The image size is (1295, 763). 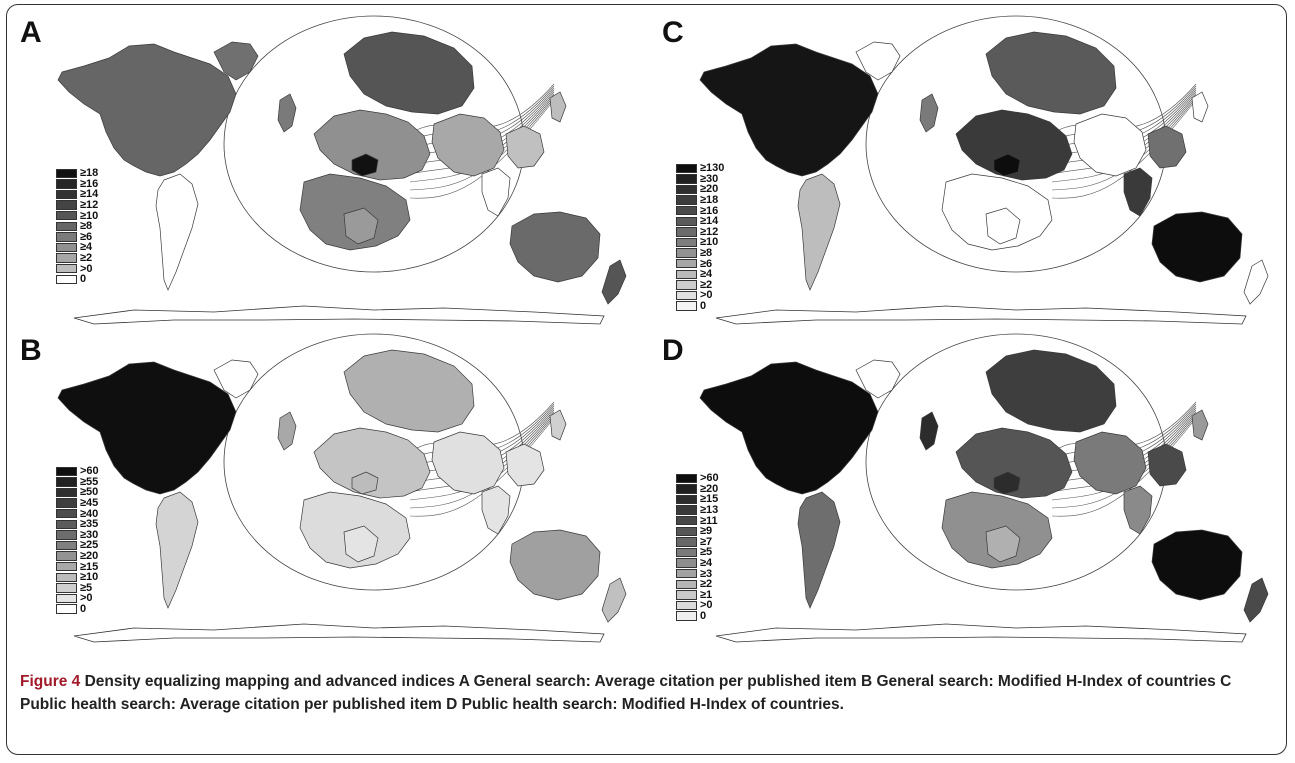 What do you see at coordinates (468, 463) in the screenshot?
I see `region-asia-b` at bounding box center [468, 463].